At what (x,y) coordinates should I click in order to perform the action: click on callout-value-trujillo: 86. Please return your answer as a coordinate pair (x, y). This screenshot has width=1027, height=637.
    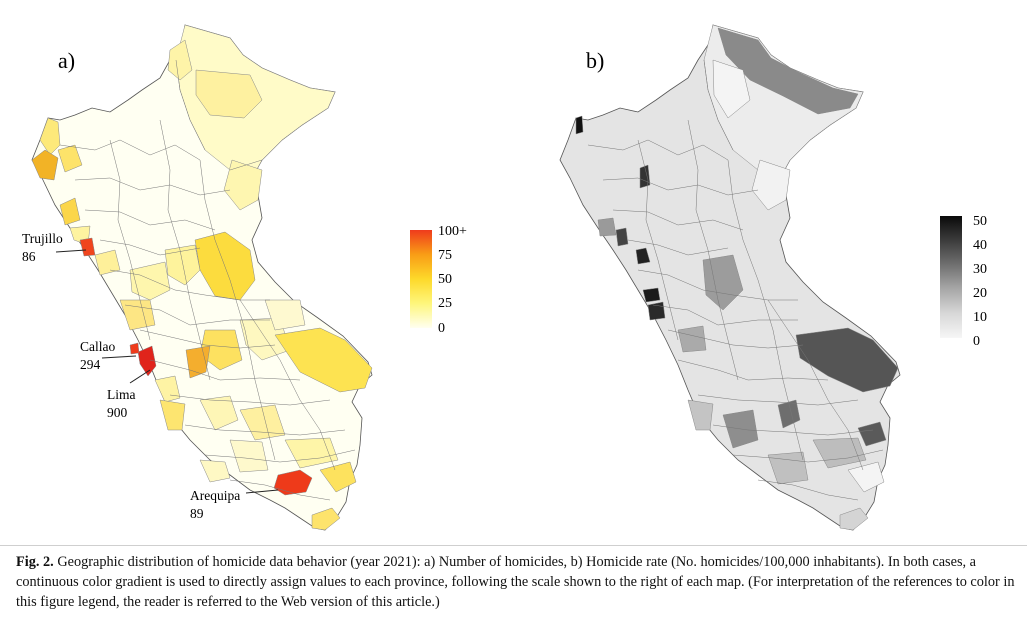
    Looking at the image, I should click on (29, 256).